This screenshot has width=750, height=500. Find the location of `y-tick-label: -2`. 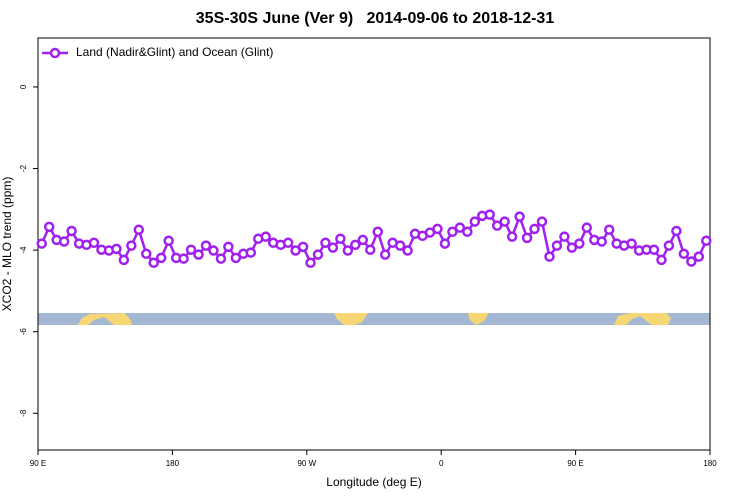

y-tick-label: -2 is located at coordinates (23, 168).